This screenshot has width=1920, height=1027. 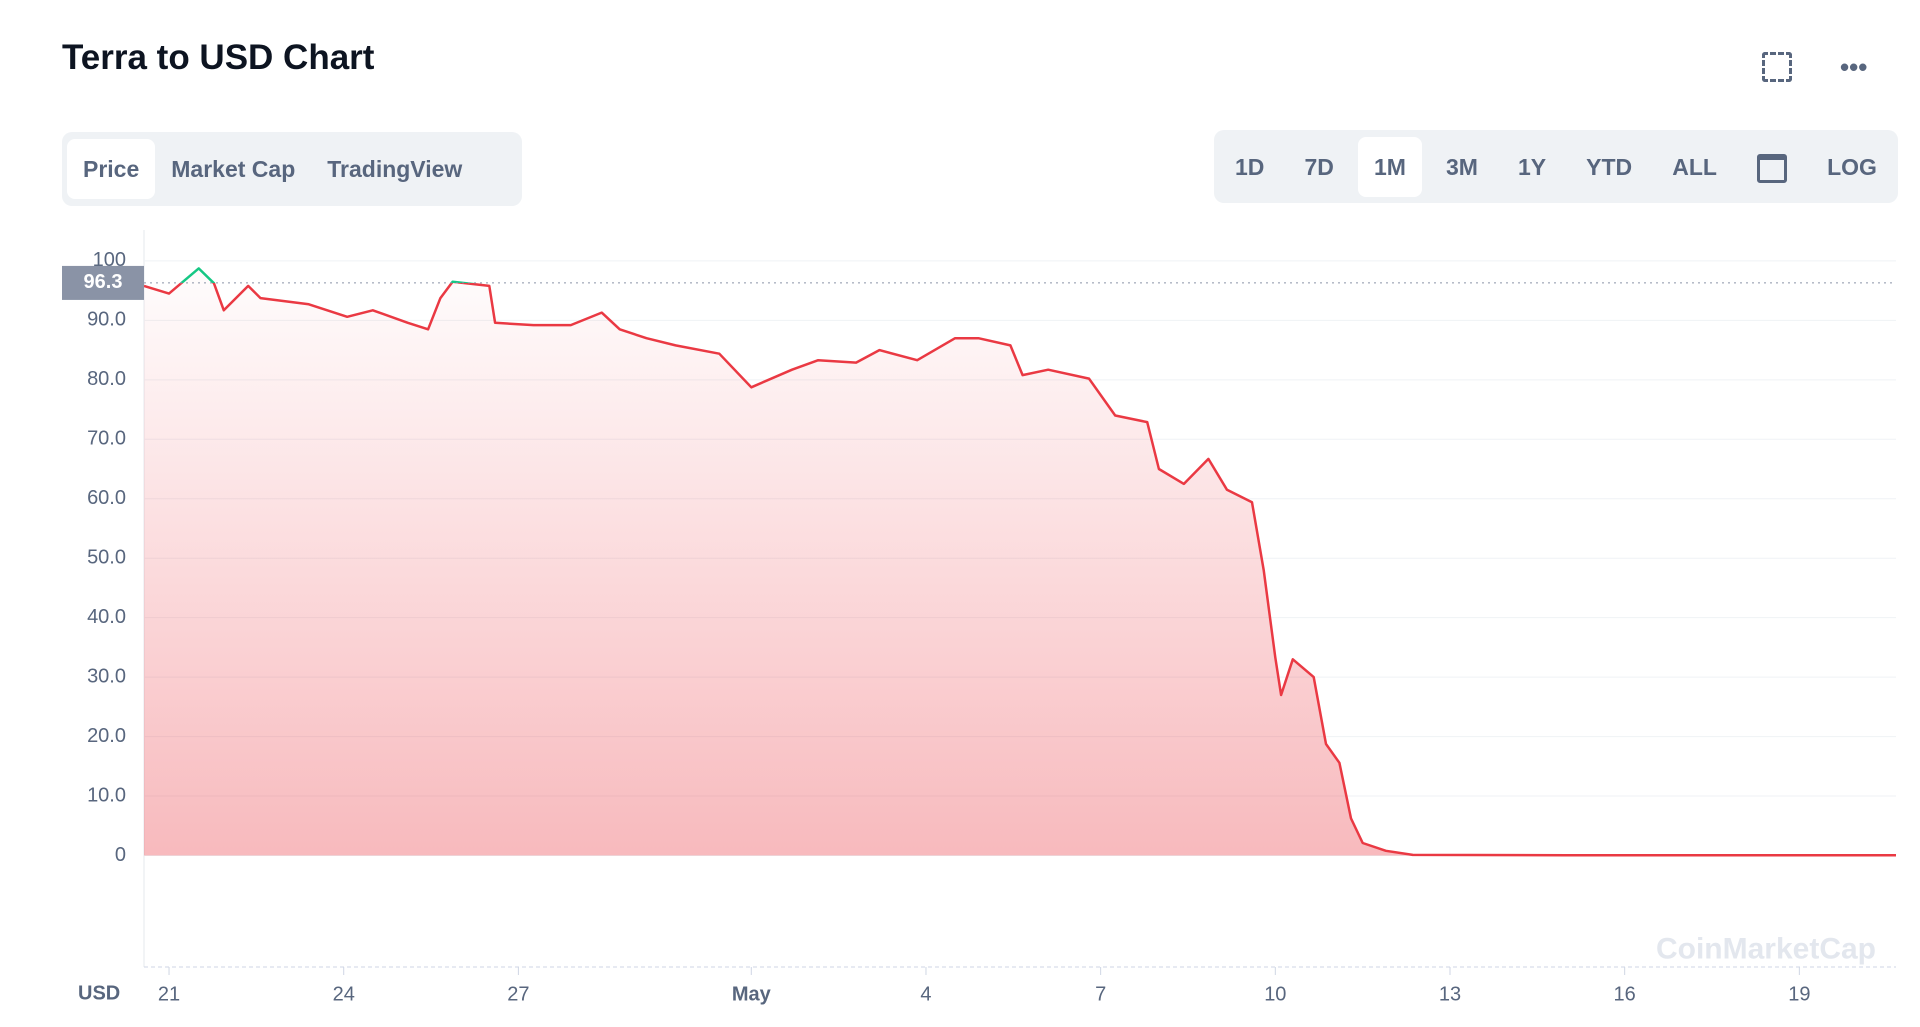 I want to click on range-button: 1D, so click(x=1250, y=166).